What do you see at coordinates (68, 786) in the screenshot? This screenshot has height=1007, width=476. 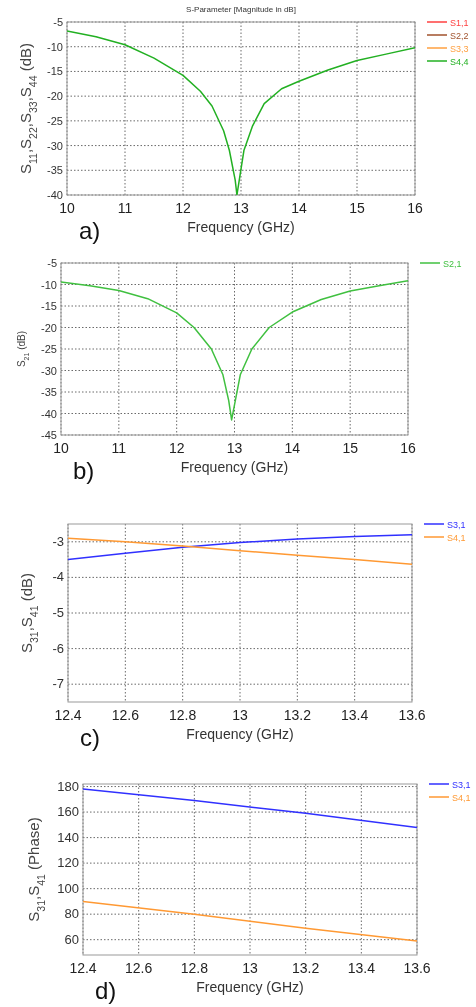 I see `y-tick-label: 180` at bounding box center [68, 786].